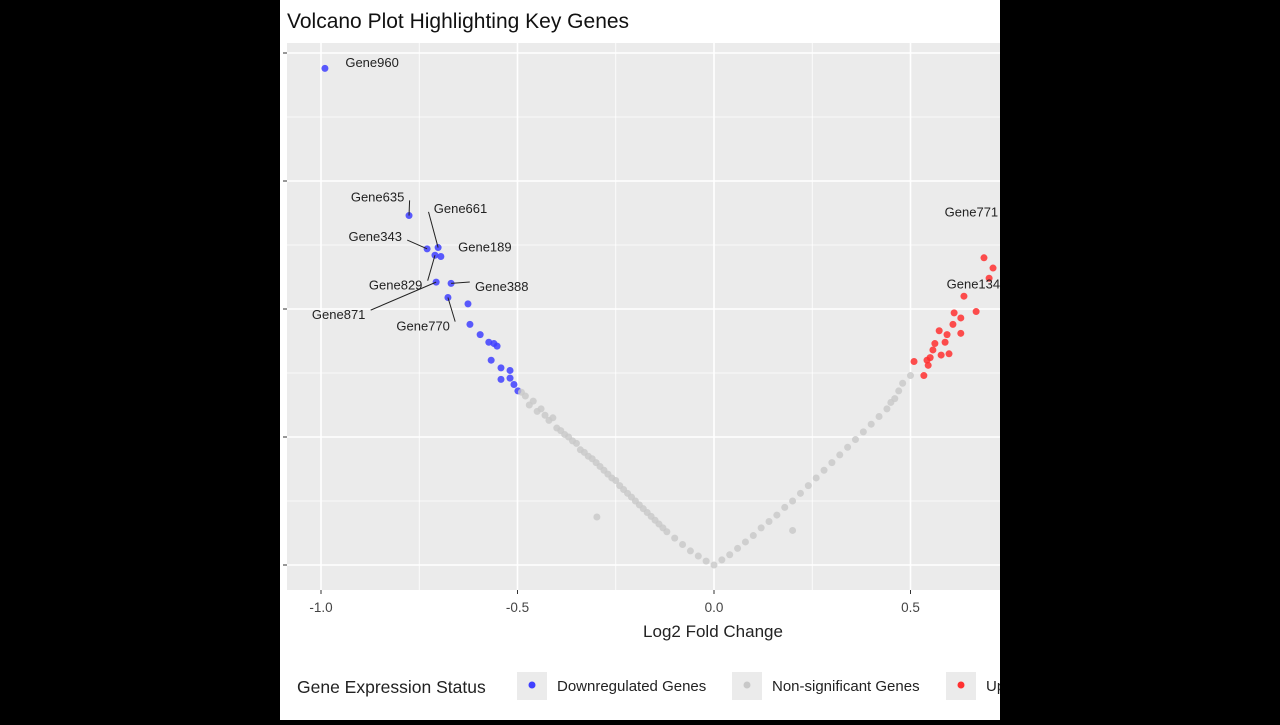  Describe the element at coordinates (339, 314) in the screenshot. I see `annotation-label: Gene871` at that location.